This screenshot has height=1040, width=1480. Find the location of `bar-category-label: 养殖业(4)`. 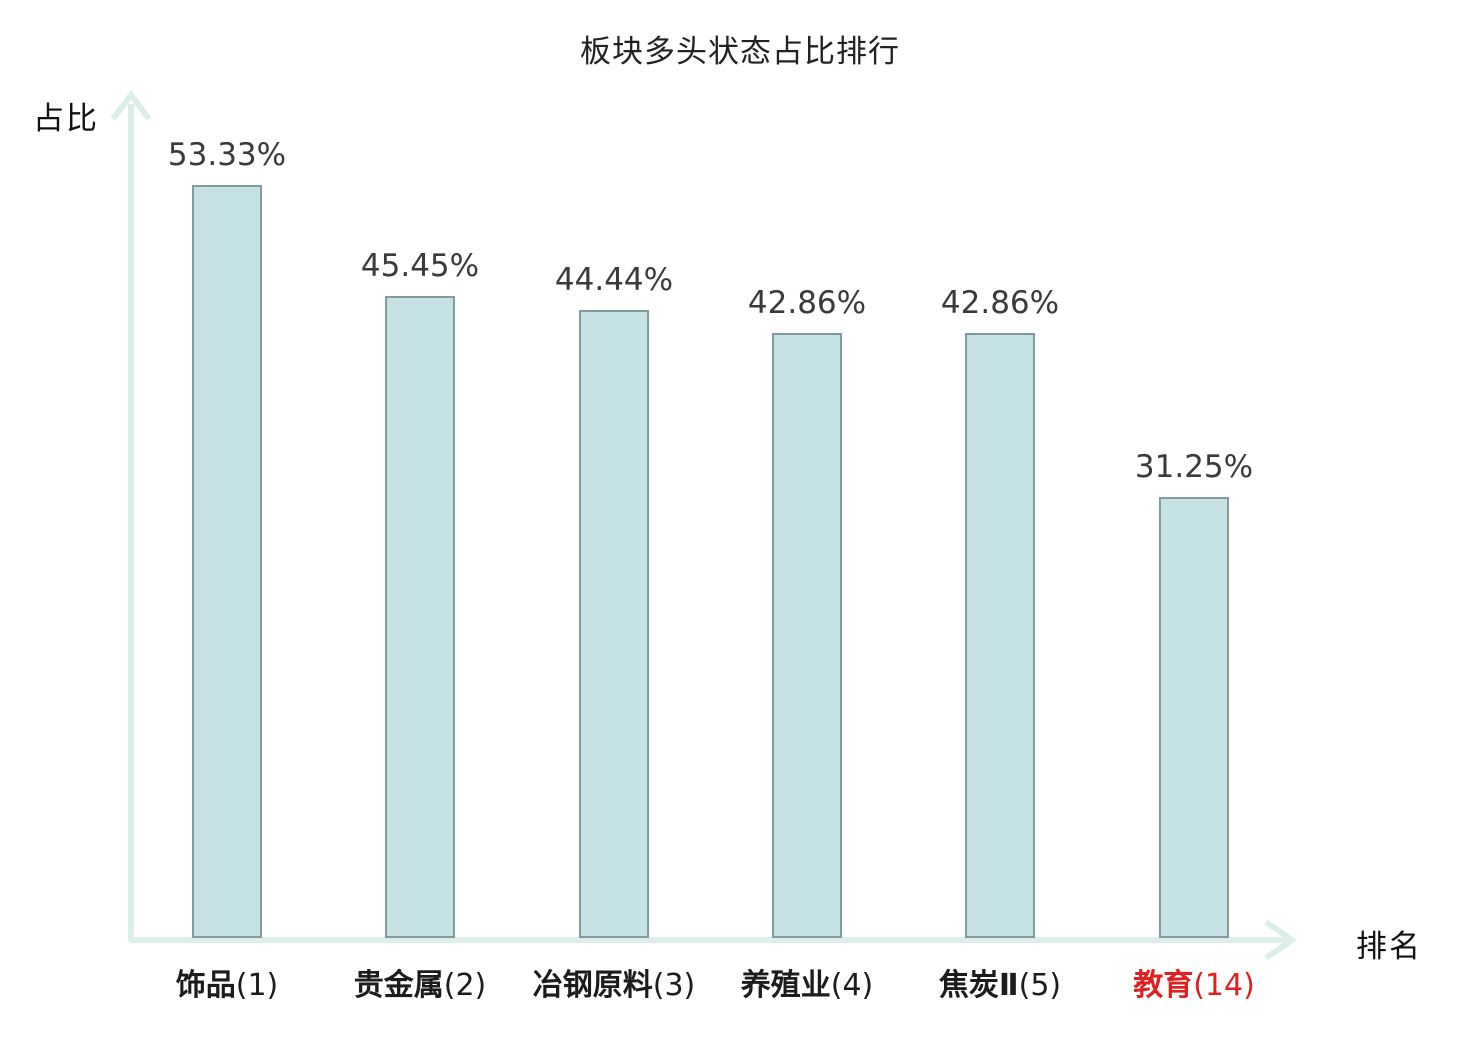

bar-category-label: 养殖业(4) is located at coordinates (807, 982).